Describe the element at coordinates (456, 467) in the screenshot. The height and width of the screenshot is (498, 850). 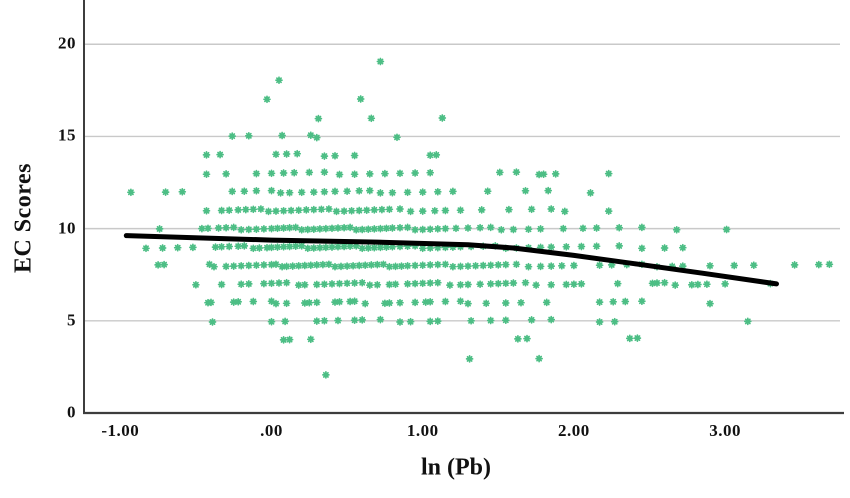
I see `x-axis-title: ln (Pb)` at that location.